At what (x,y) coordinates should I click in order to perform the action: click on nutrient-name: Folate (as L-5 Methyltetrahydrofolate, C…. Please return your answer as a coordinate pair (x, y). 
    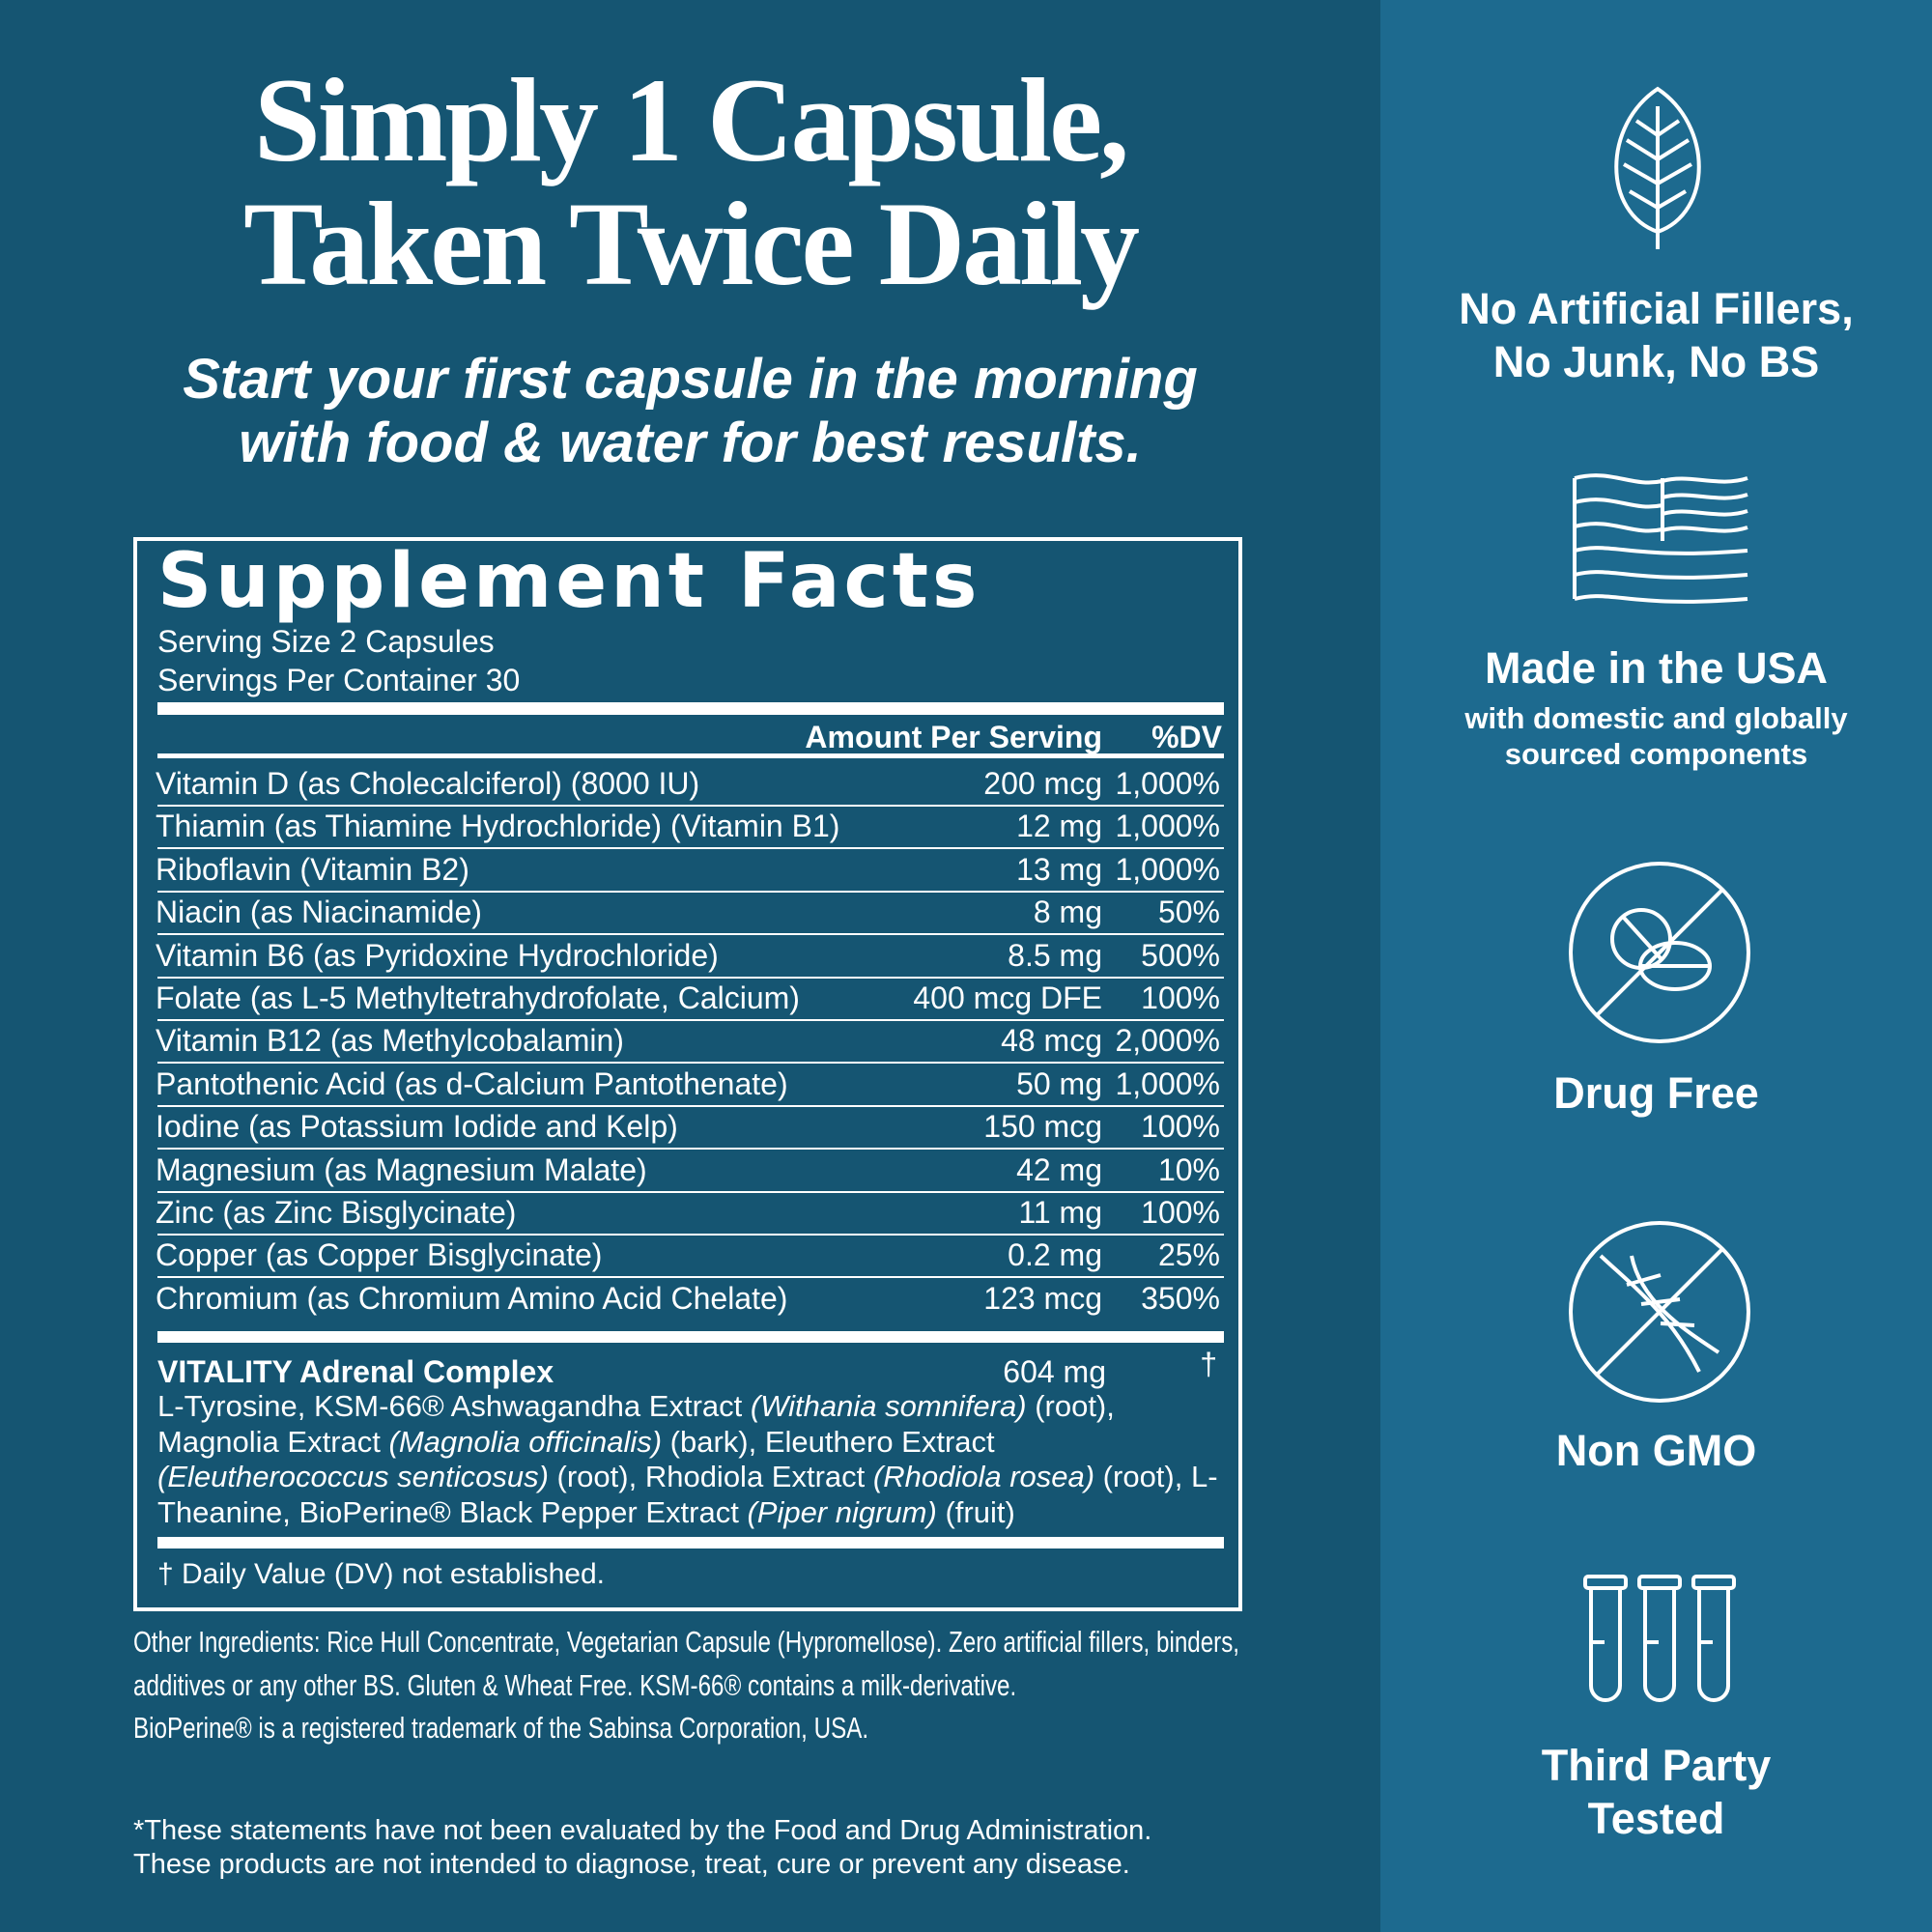
    Looking at the image, I should click on (478, 997).